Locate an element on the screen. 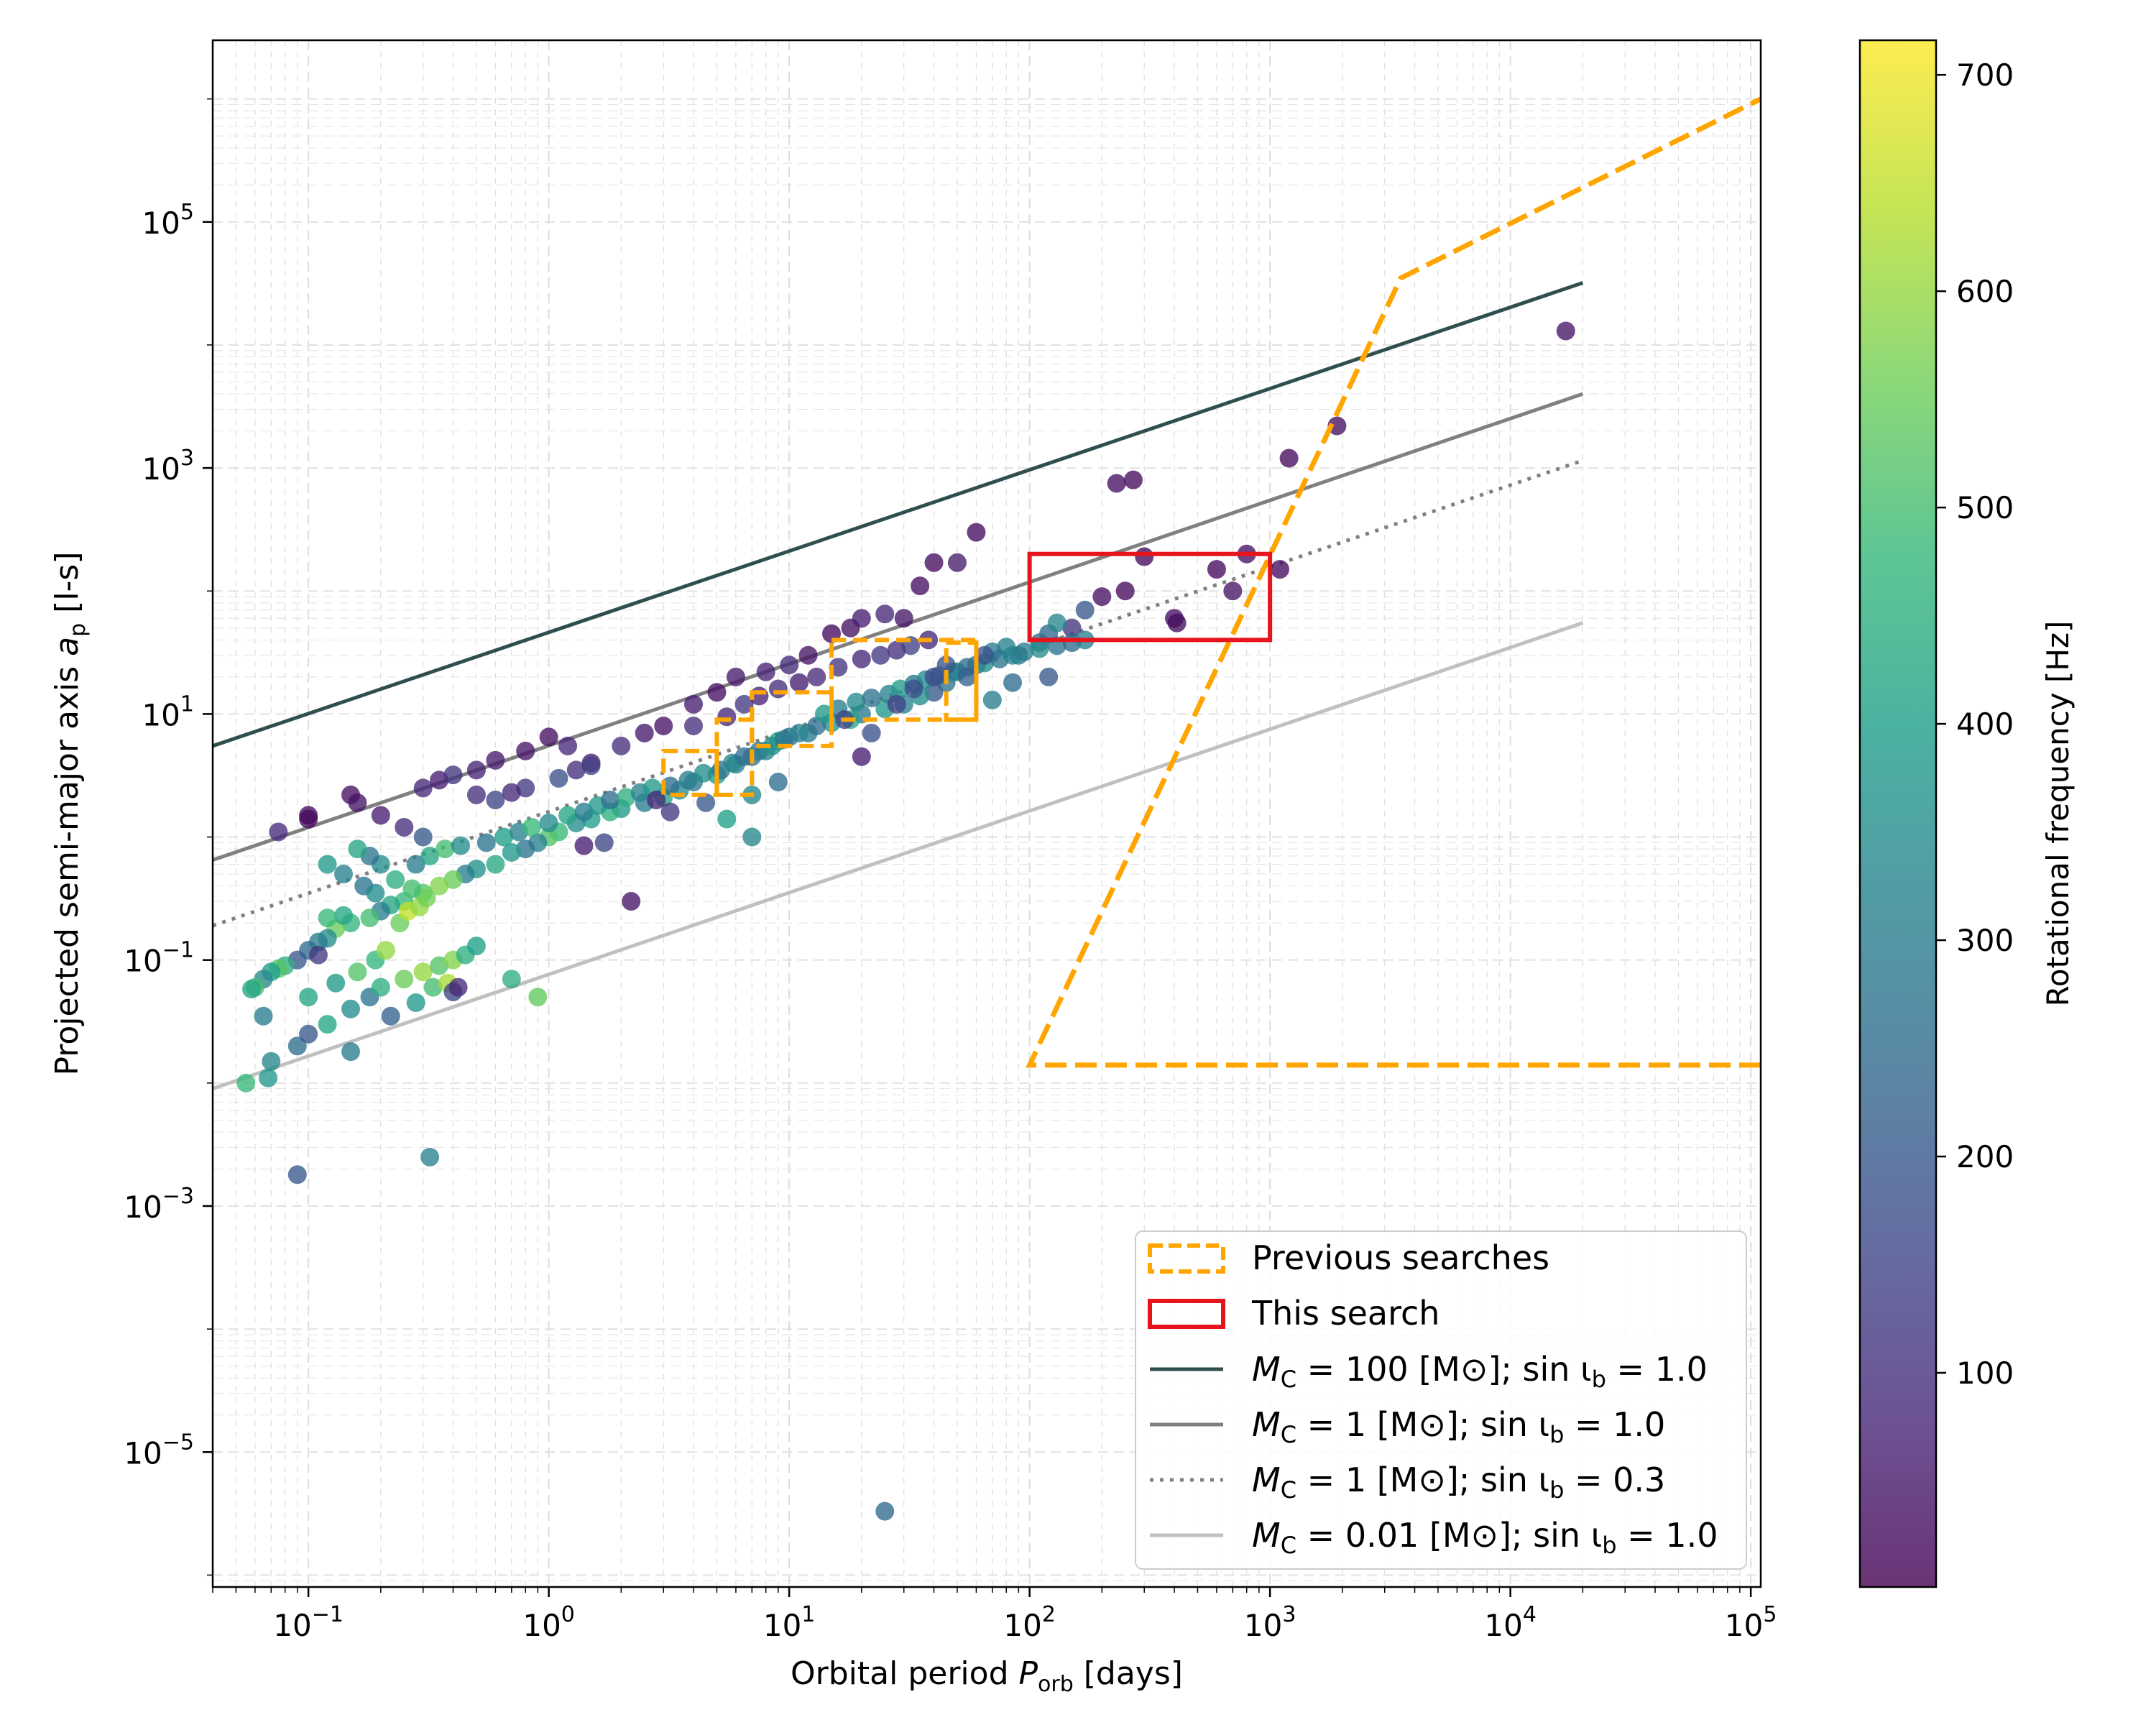 The image size is (2156, 1725). legend-swatch-previous is located at coordinates (1186, 1258).